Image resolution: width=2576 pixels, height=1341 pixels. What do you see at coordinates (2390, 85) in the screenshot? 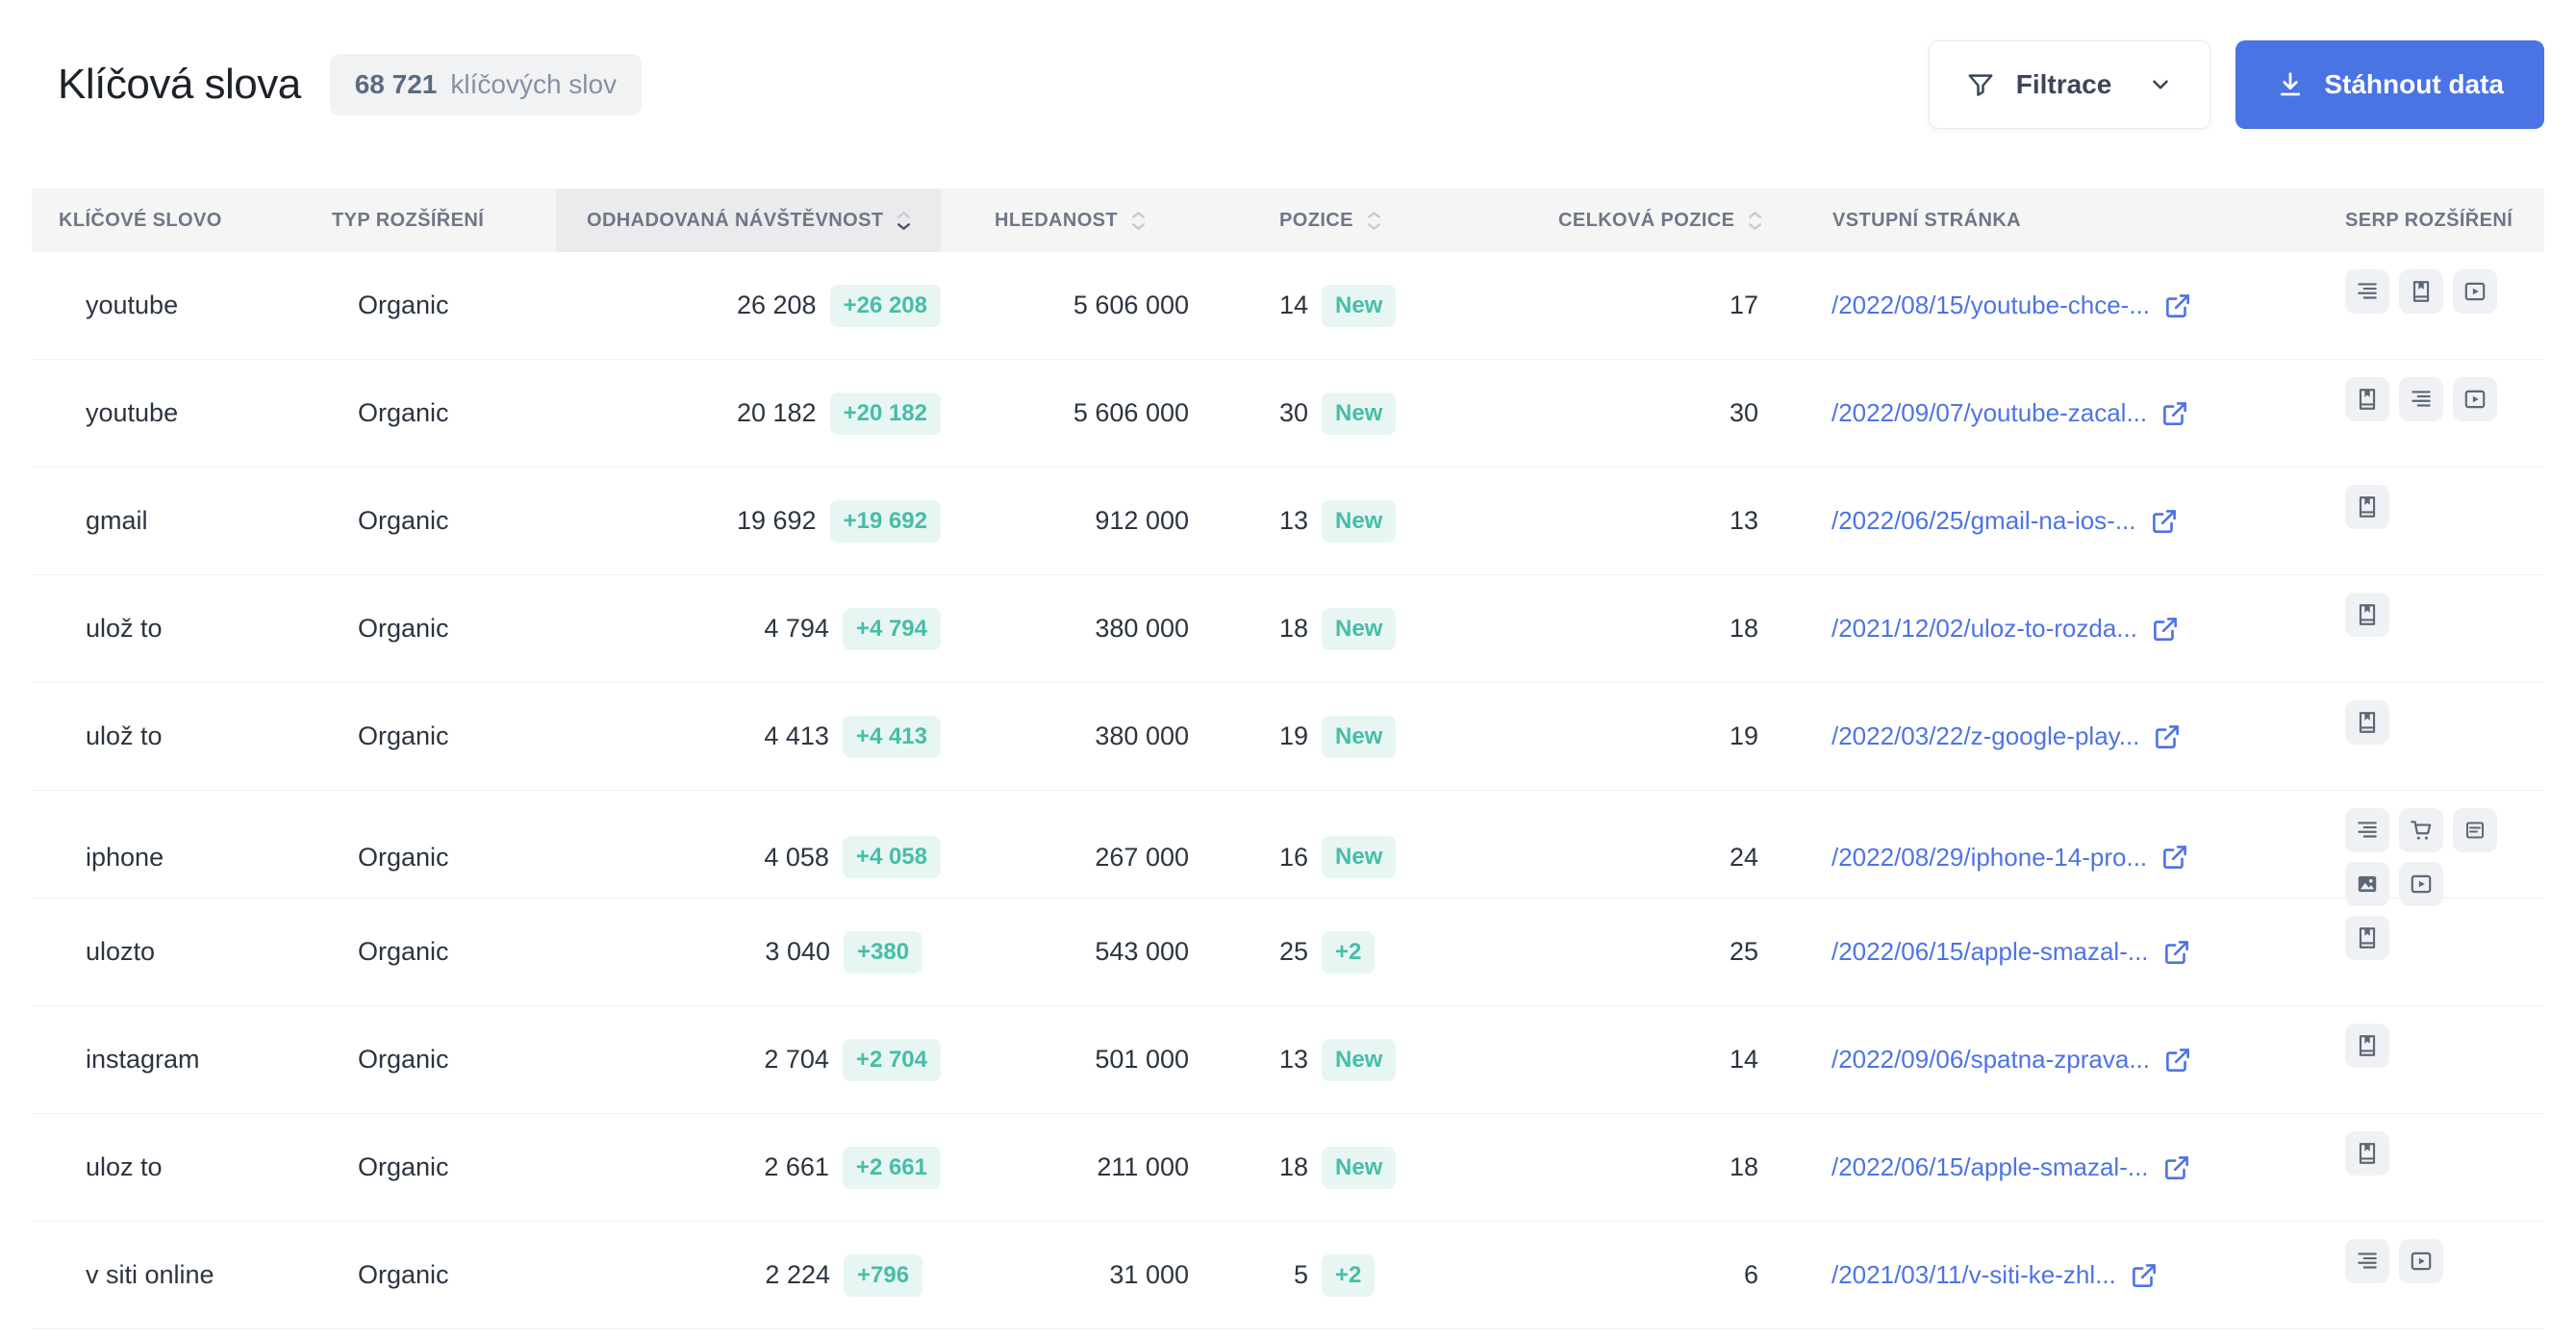
I see `download-data-button: Stáhnout data` at bounding box center [2390, 85].